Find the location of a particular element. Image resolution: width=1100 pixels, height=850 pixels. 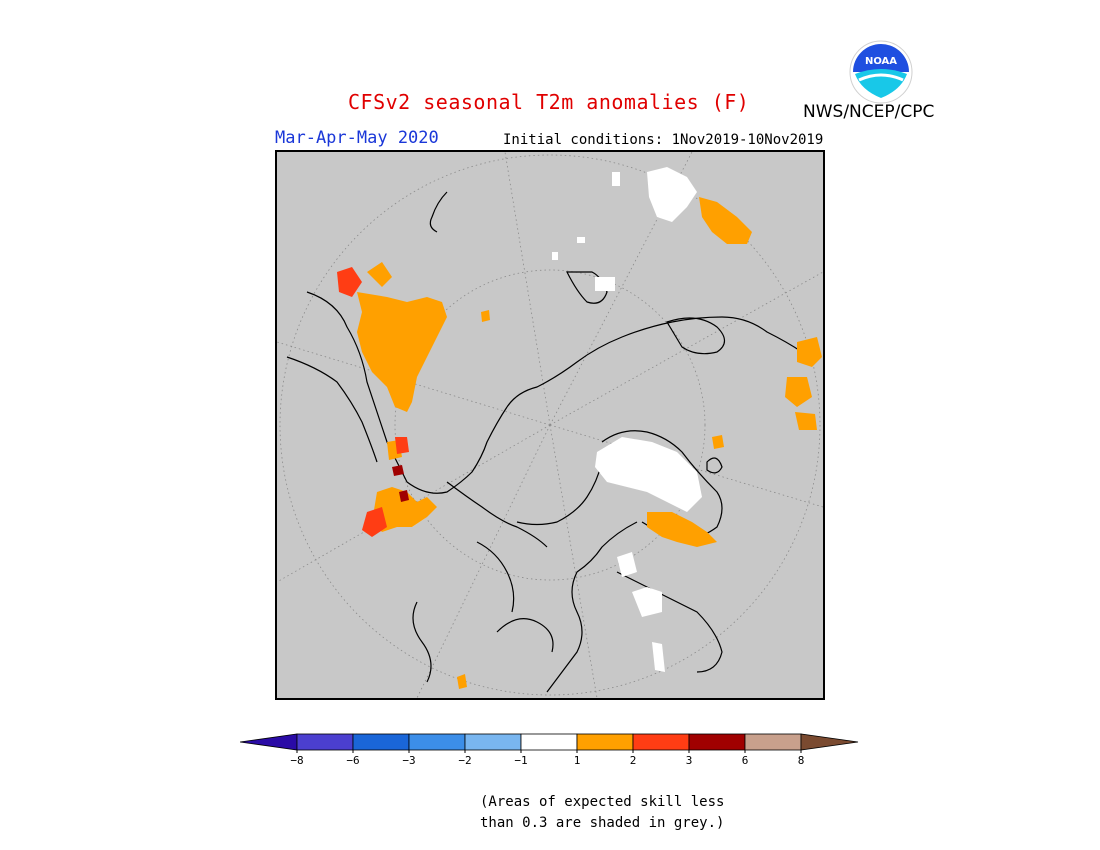

colorbar-tick-label: 2 is located at coordinates (633, 760).